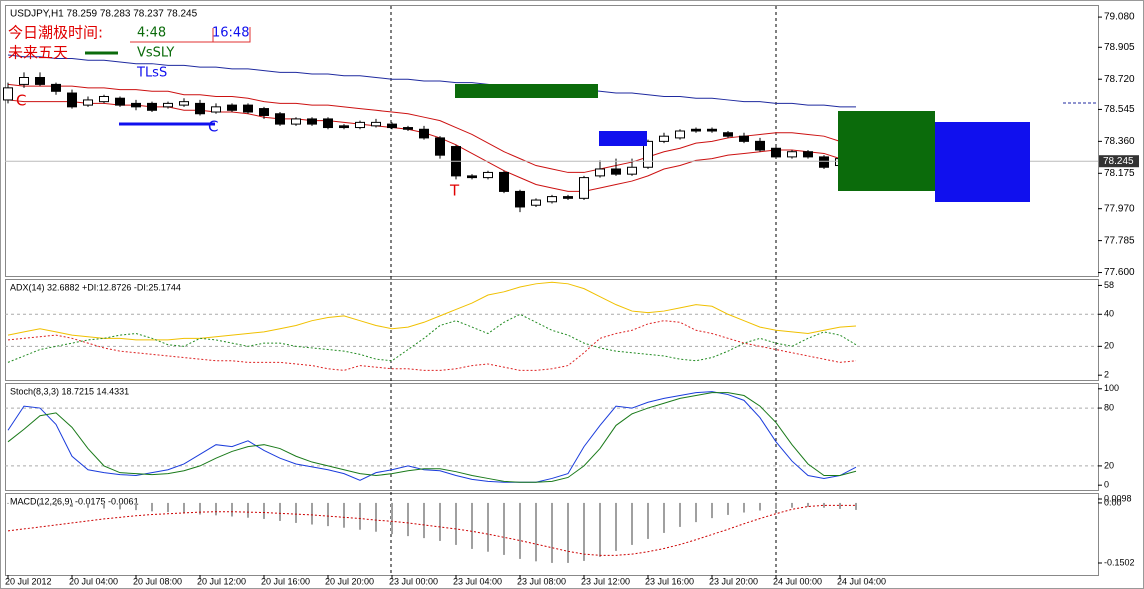 The image size is (1144, 589). I want to click on y-tick-label: 79.080, so click(1119, 17).